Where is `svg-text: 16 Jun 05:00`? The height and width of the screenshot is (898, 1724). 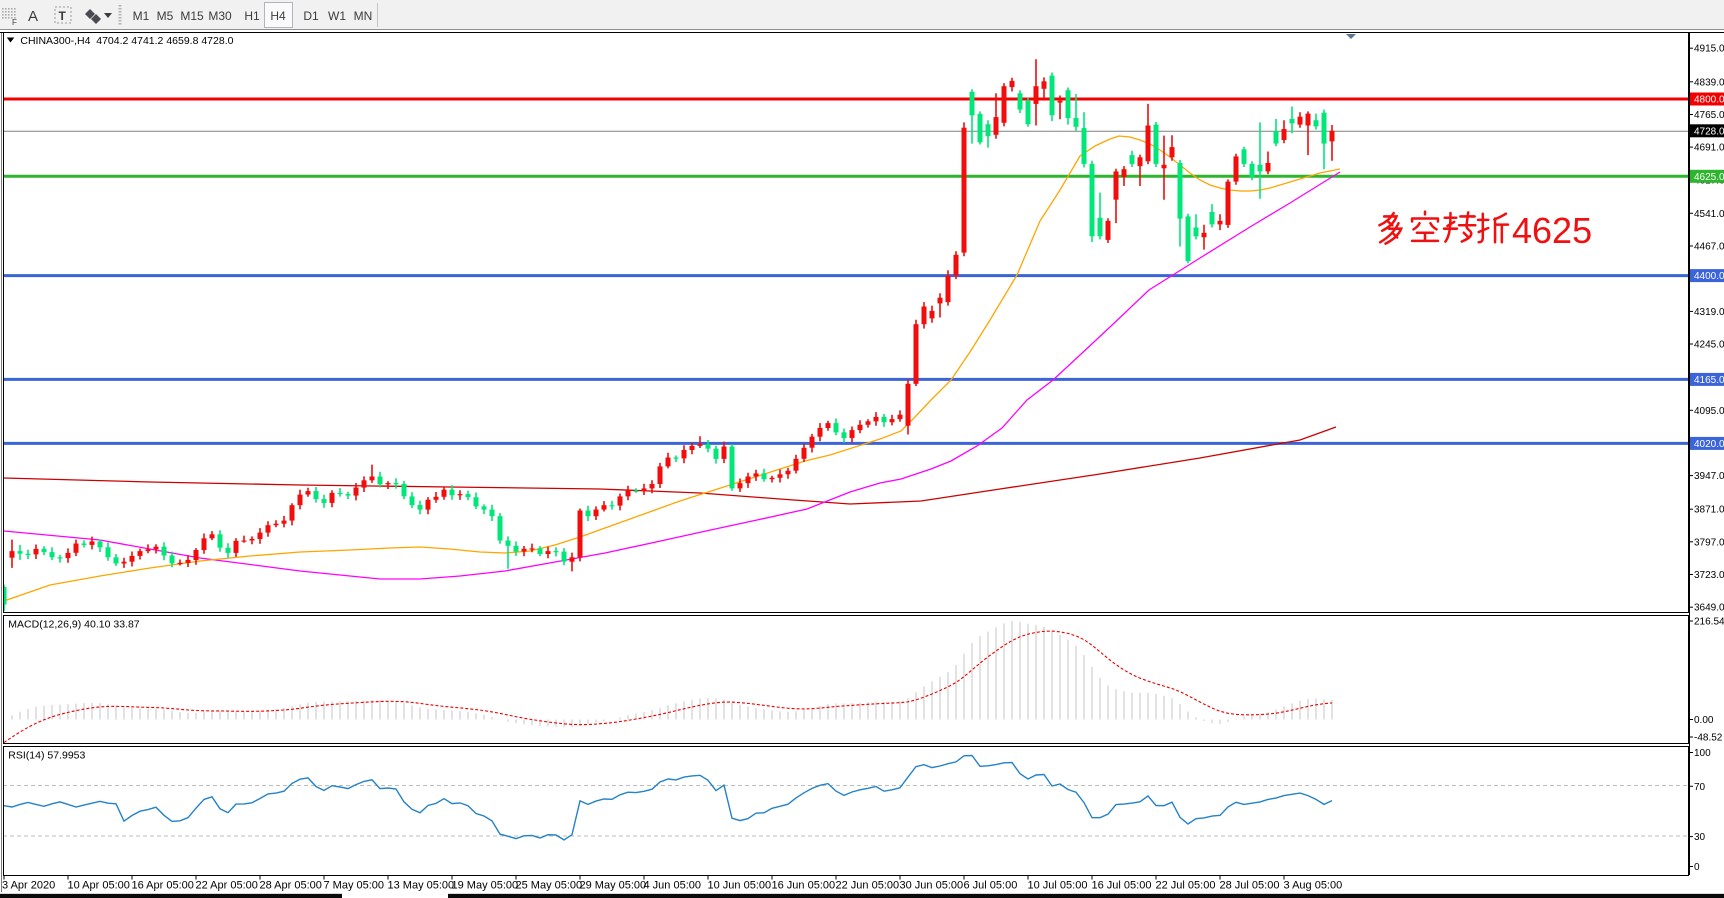 svg-text: 16 Jun 05:00 is located at coordinates (804, 885).